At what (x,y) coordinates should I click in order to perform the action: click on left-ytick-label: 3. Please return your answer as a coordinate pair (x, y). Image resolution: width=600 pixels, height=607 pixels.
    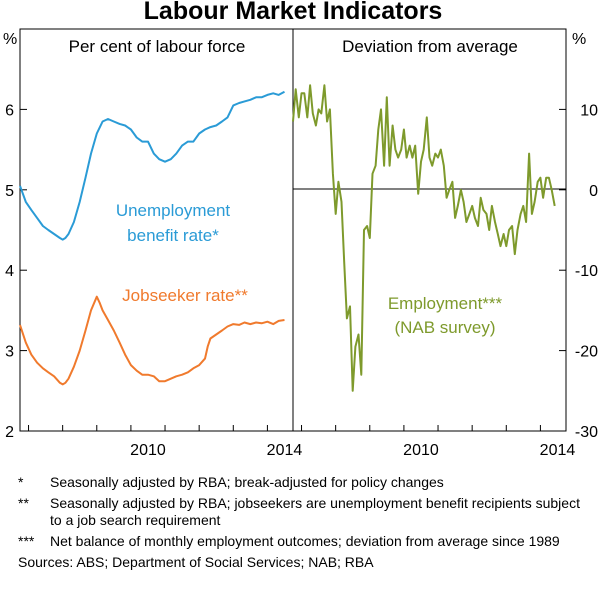
    Looking at the image, I should click on (9, 352).